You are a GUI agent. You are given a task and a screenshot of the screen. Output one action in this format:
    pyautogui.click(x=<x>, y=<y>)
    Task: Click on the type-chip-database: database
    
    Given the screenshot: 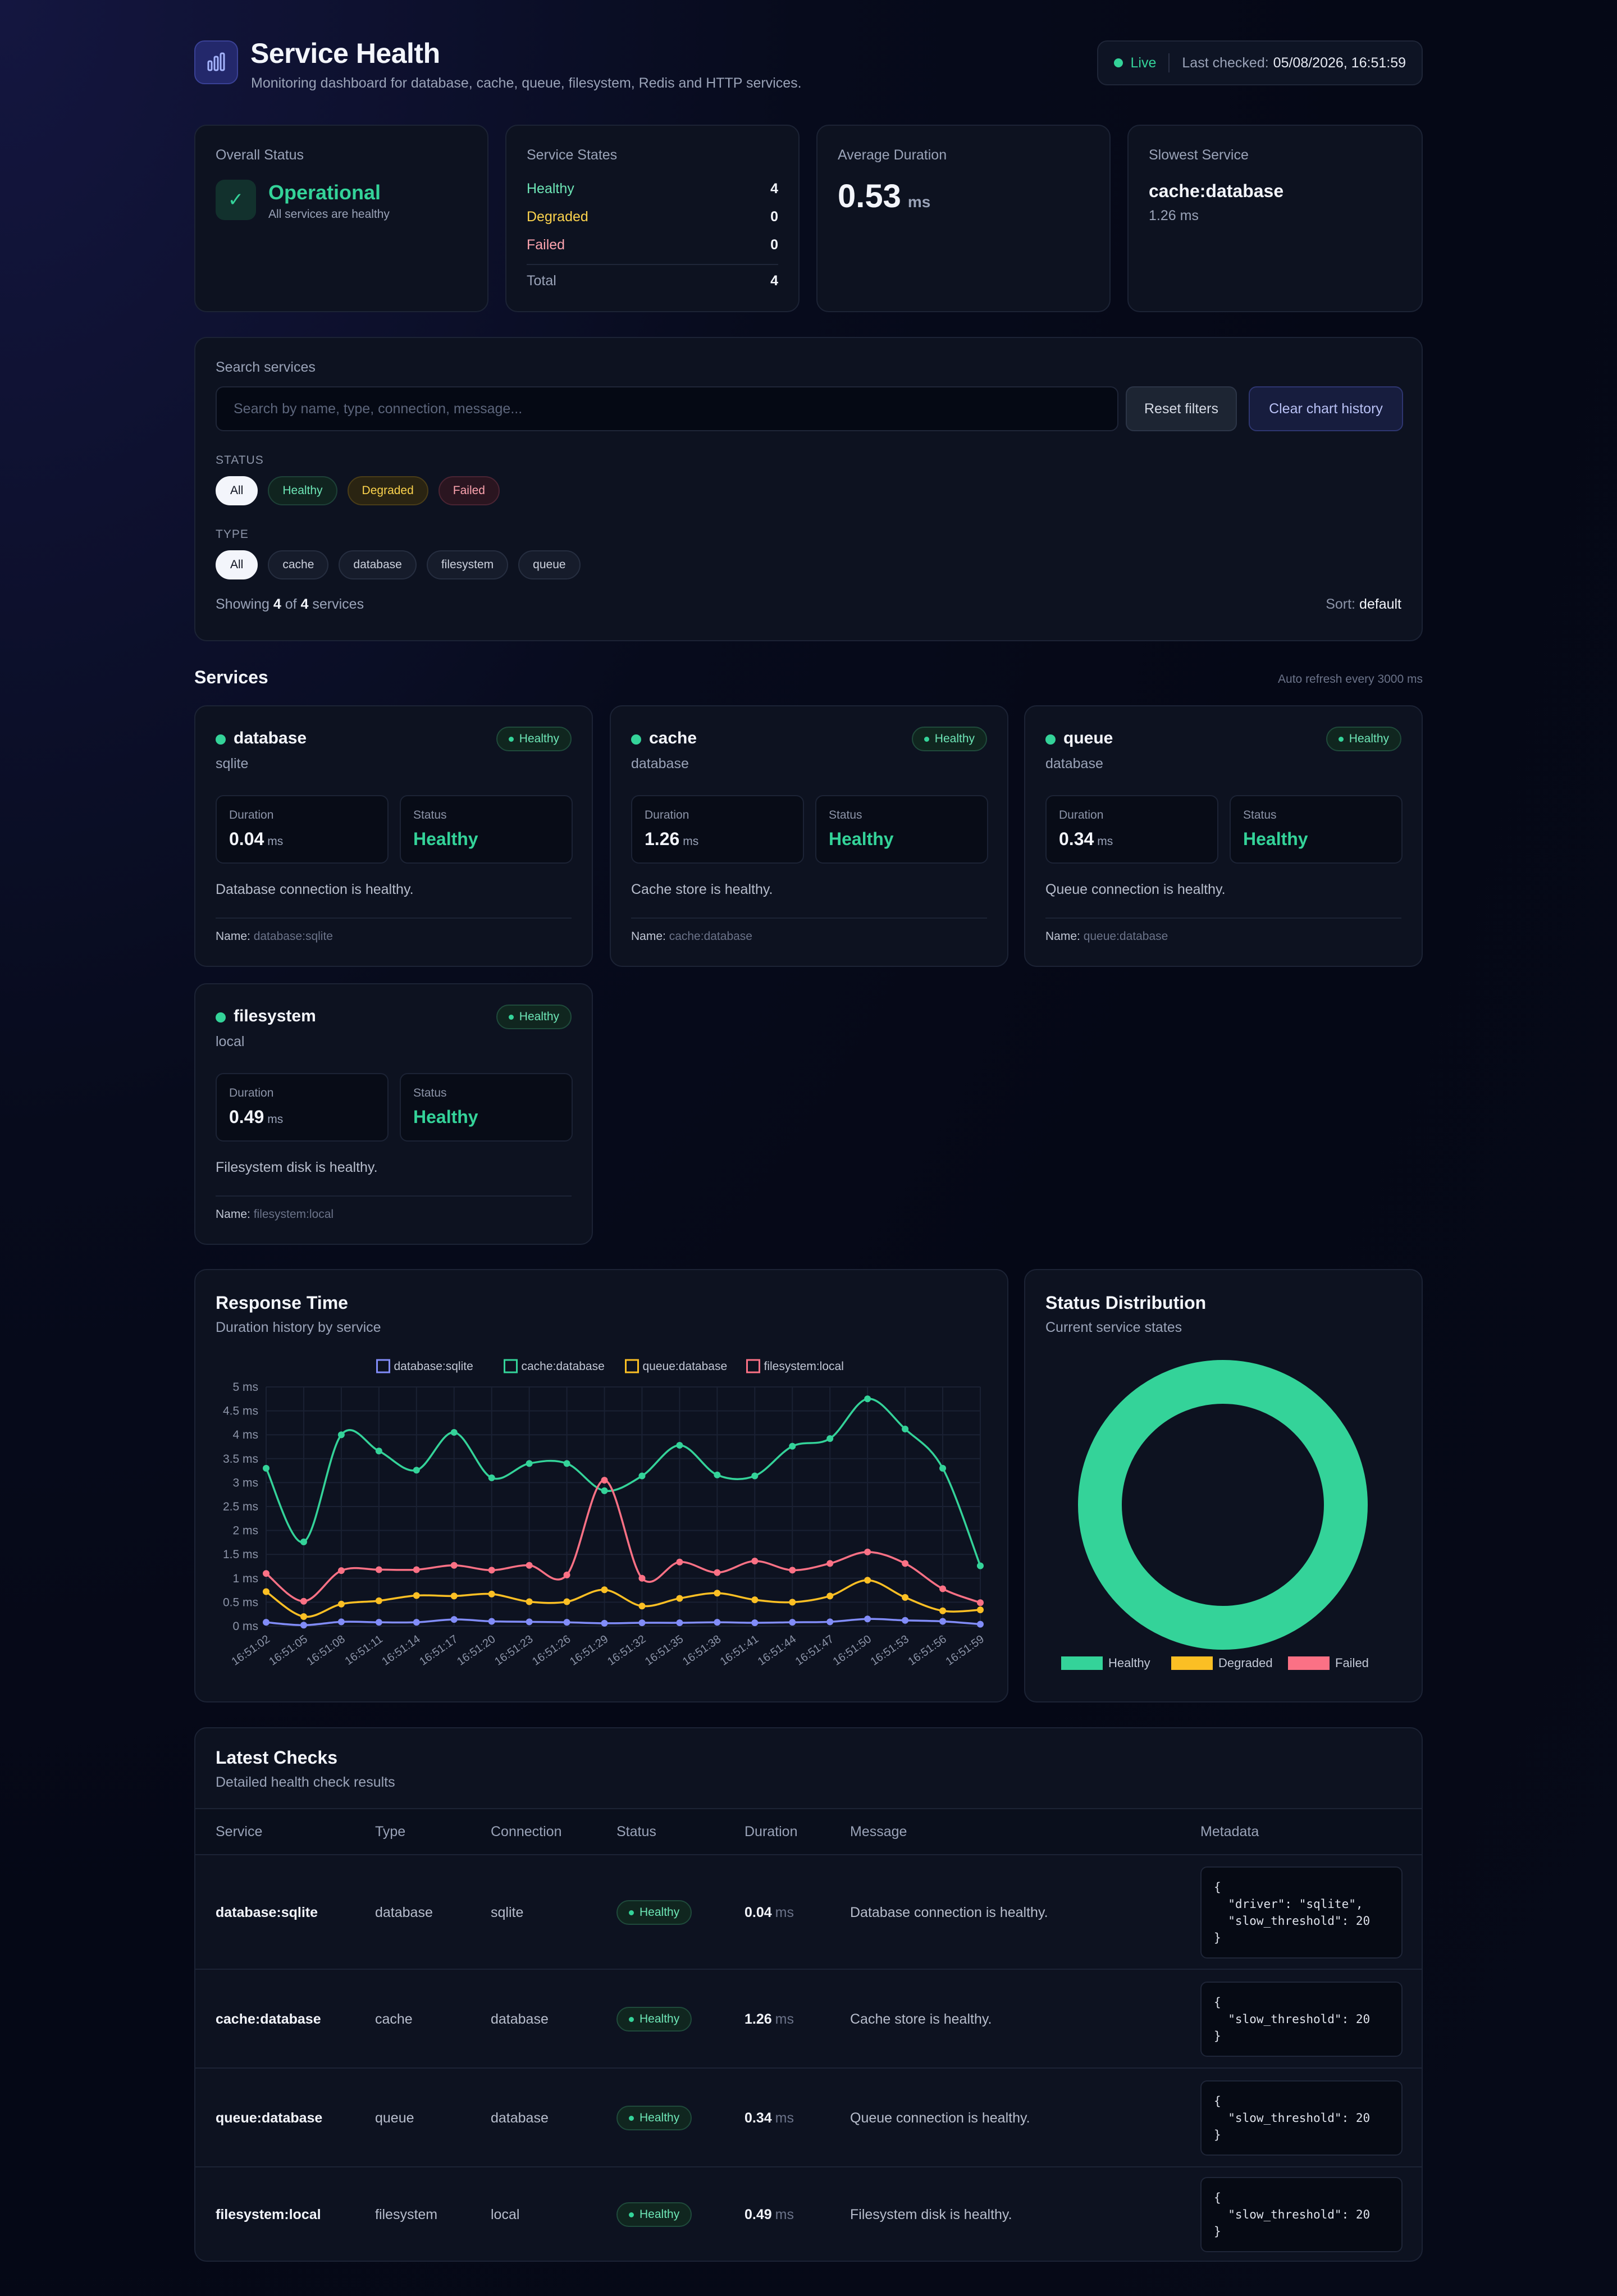 What is the action you would take?
    pyautogui.click(x=378, y=565)
    